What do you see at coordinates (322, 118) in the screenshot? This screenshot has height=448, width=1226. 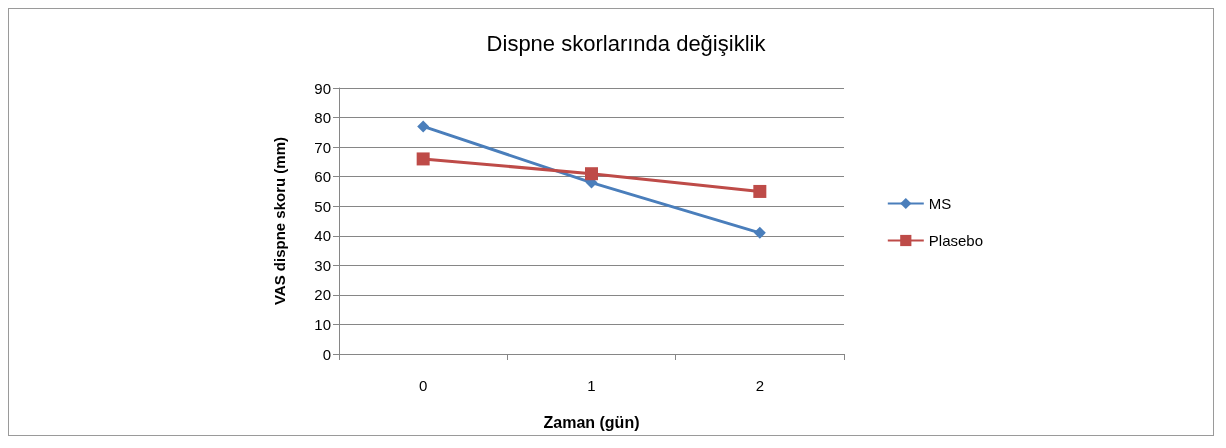 I see `y-tick-label: 80` at bounding box center [322, 118].